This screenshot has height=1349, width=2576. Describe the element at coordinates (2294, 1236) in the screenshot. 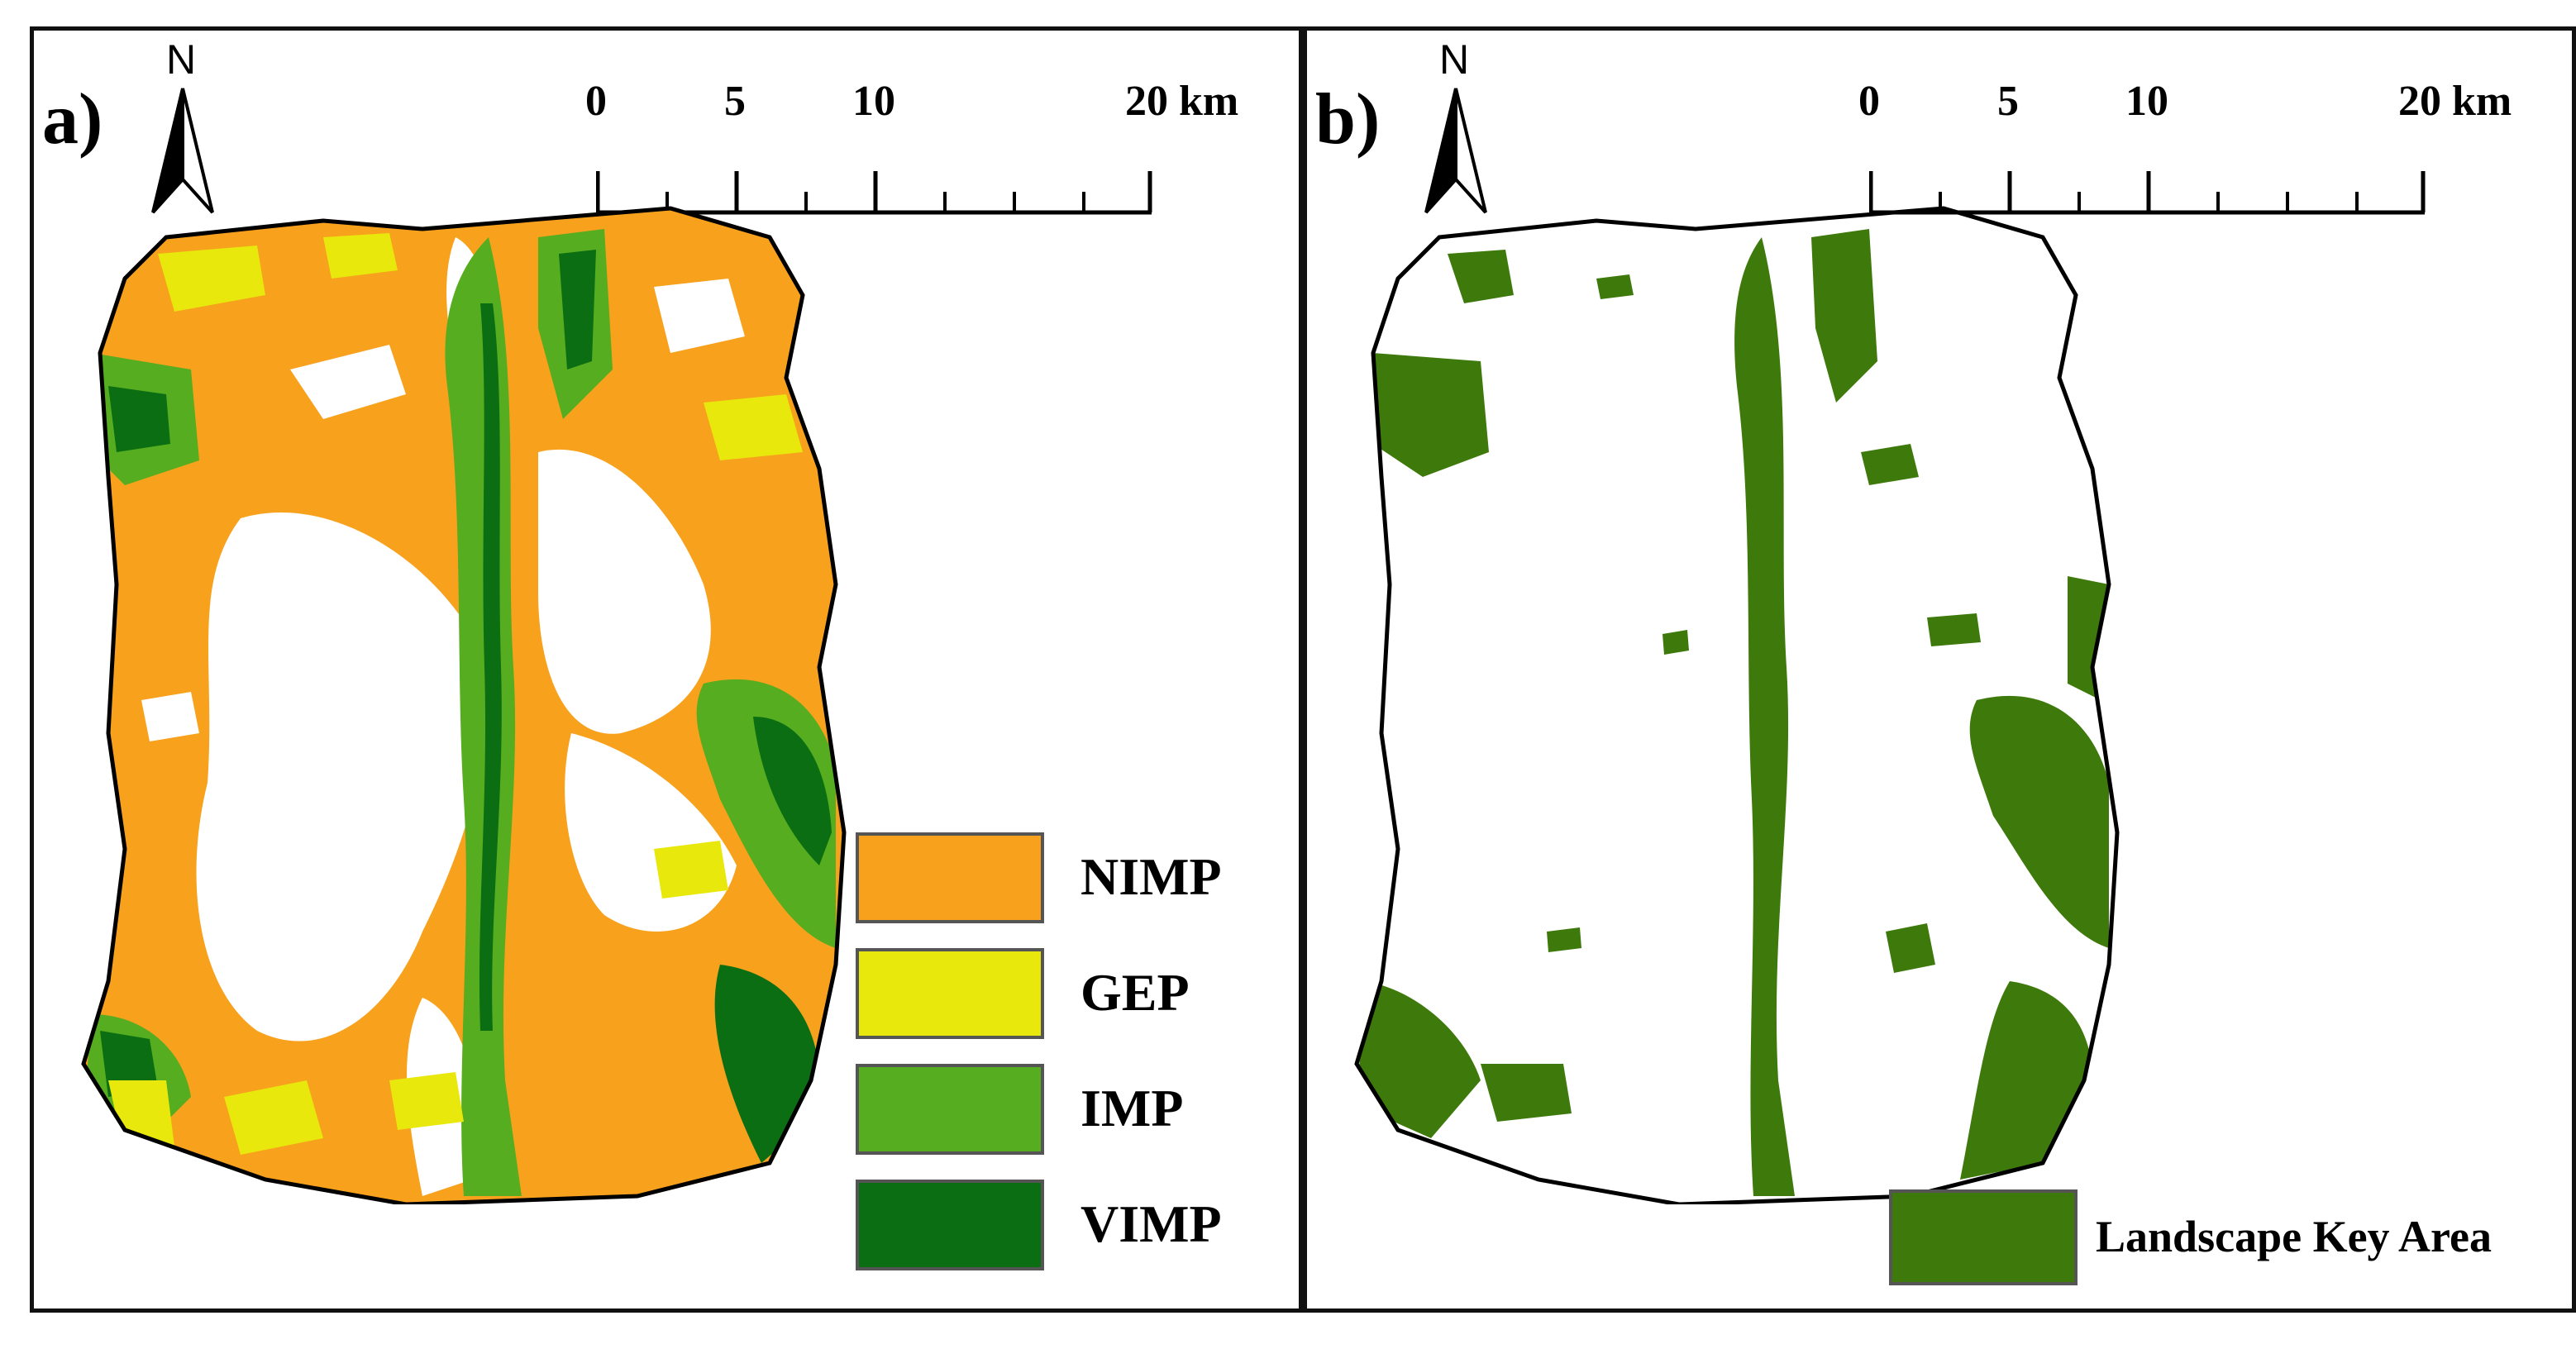

I see `legend-label: Landscape Key Area` at that location.